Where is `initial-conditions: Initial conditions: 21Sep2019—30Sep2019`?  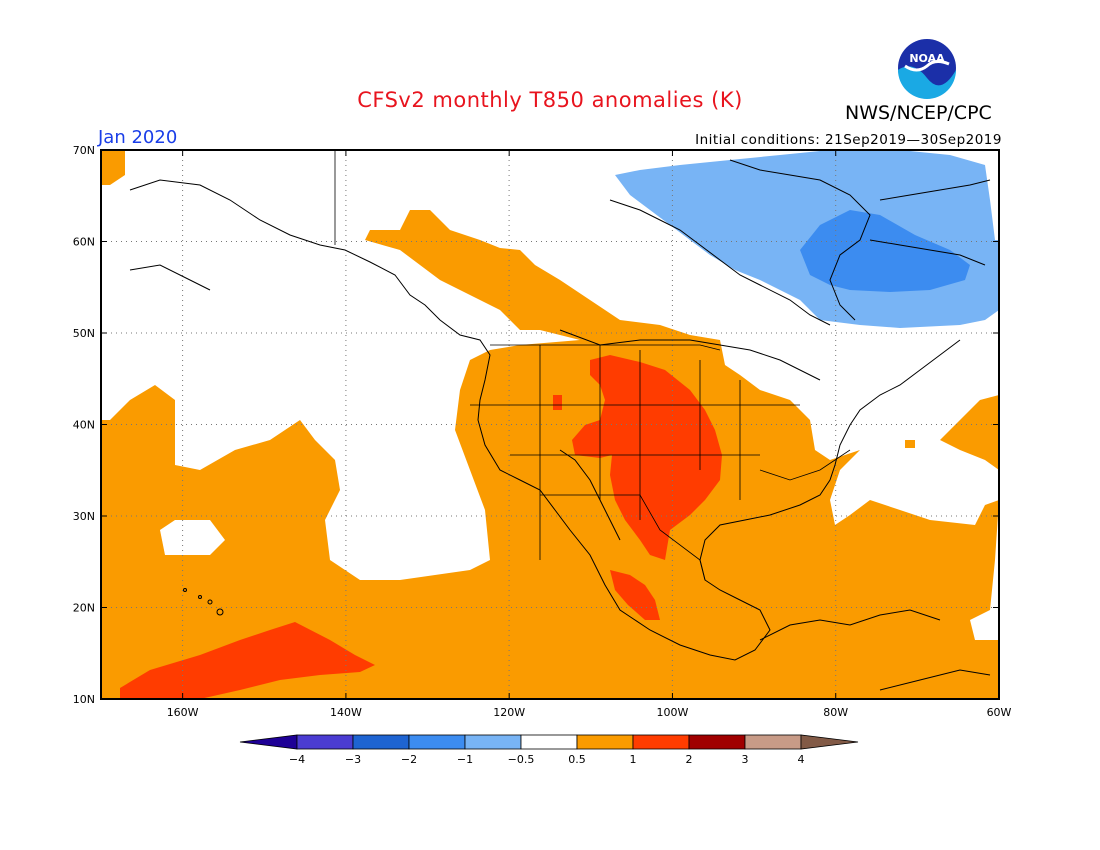 initial-conditions: Initial conditions: 21Sep2019—30Sep2019 is located at coordinates (848, 140).